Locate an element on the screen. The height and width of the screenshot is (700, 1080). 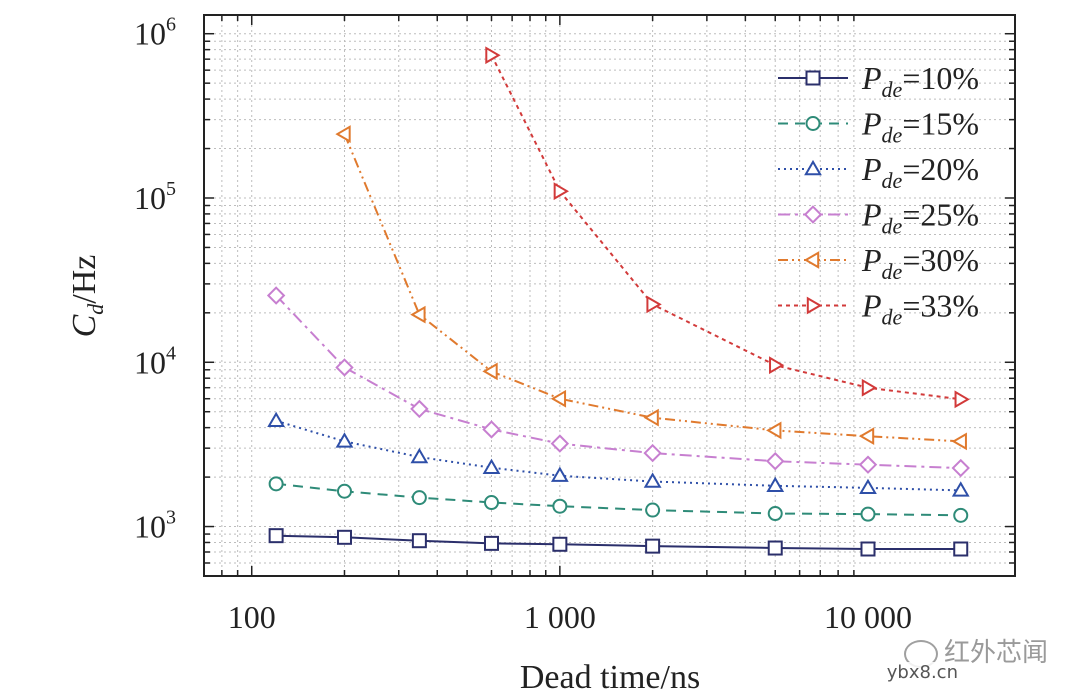
legend-val: =25% is located at coordinates (940, 215).